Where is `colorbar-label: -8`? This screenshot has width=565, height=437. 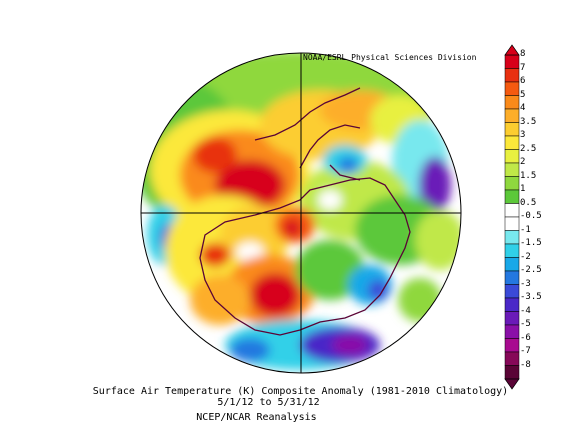
colorbar-label: -8 is located at coordinates (525, 364).